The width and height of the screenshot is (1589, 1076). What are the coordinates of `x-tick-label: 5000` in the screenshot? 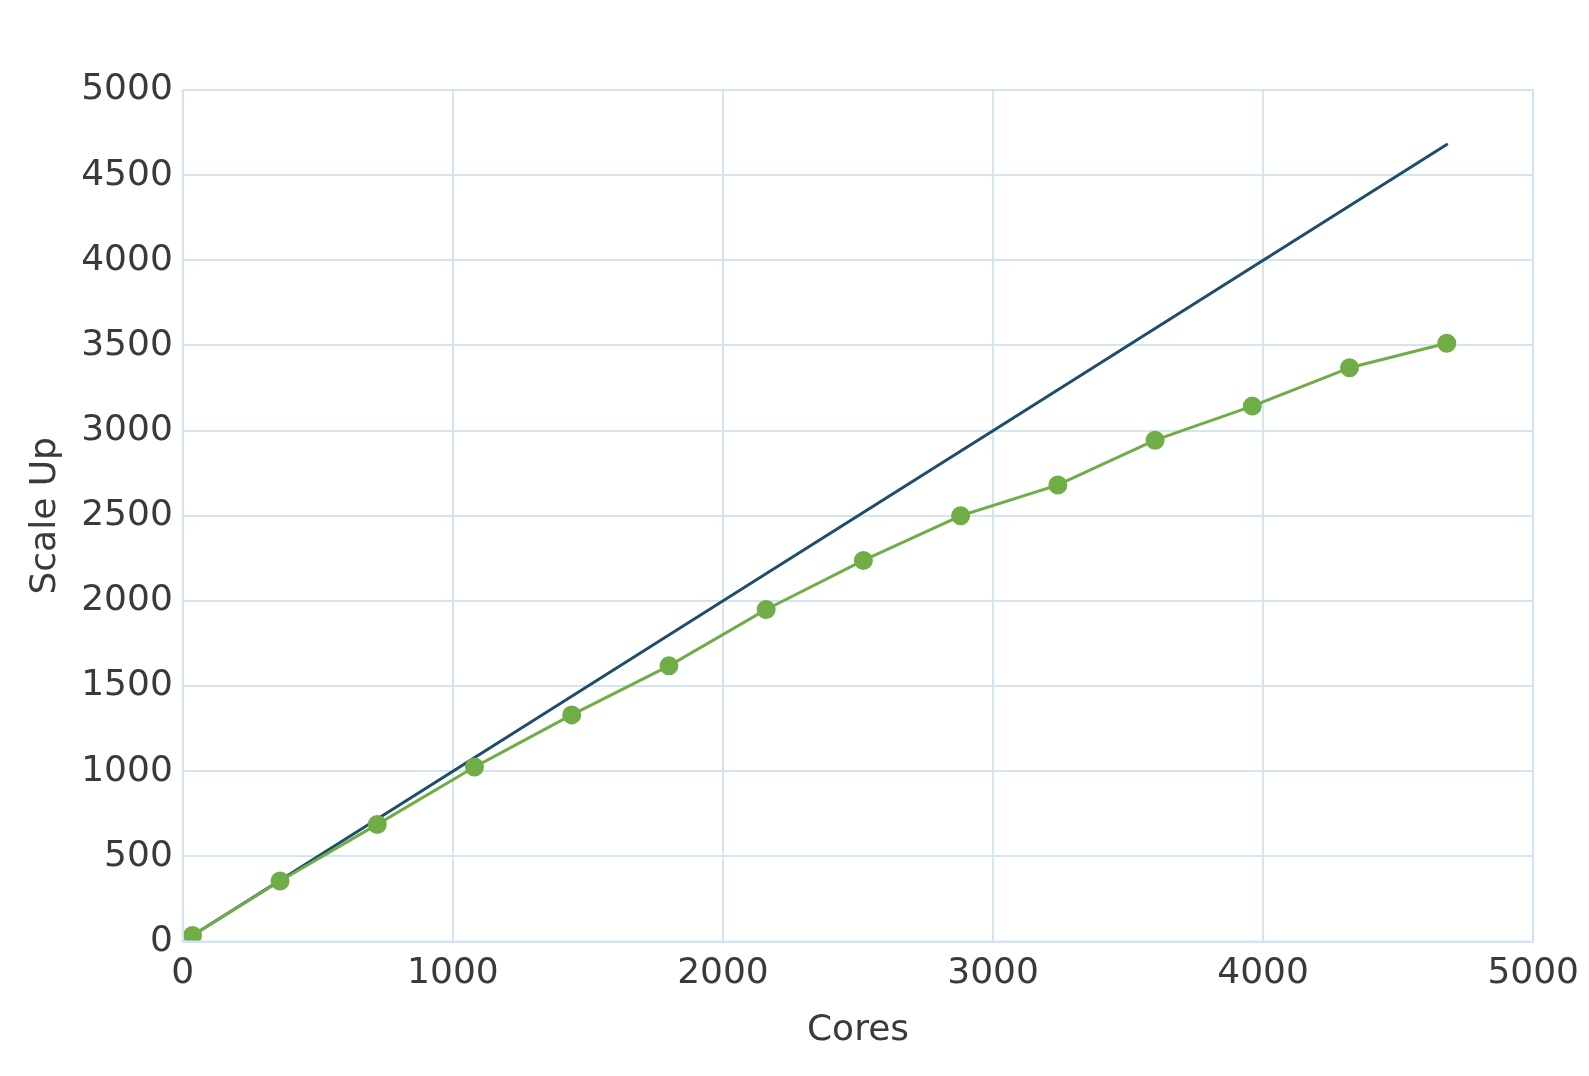 It's located at (1533, 970).